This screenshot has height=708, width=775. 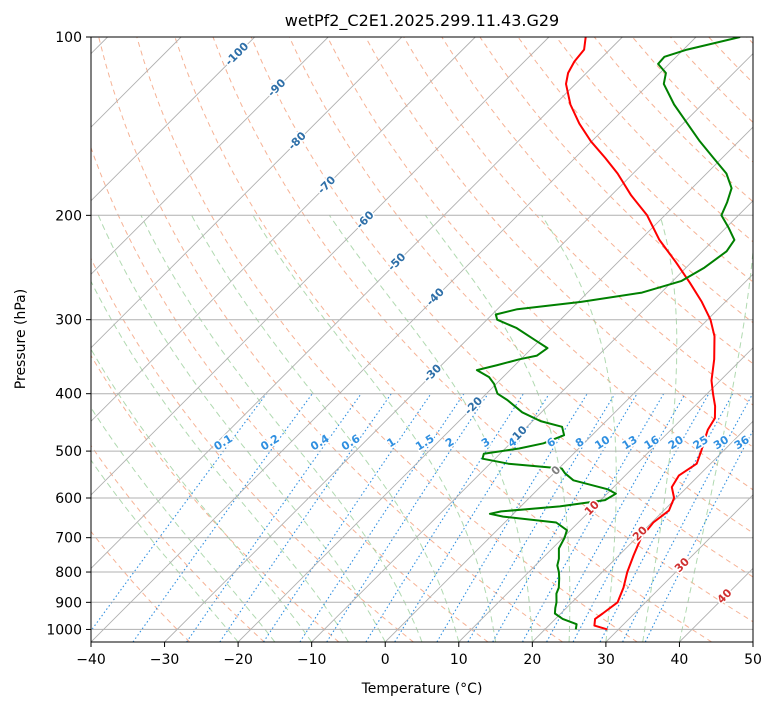 I want to click on y-tick-label: 900, so click(x=68, y=603).